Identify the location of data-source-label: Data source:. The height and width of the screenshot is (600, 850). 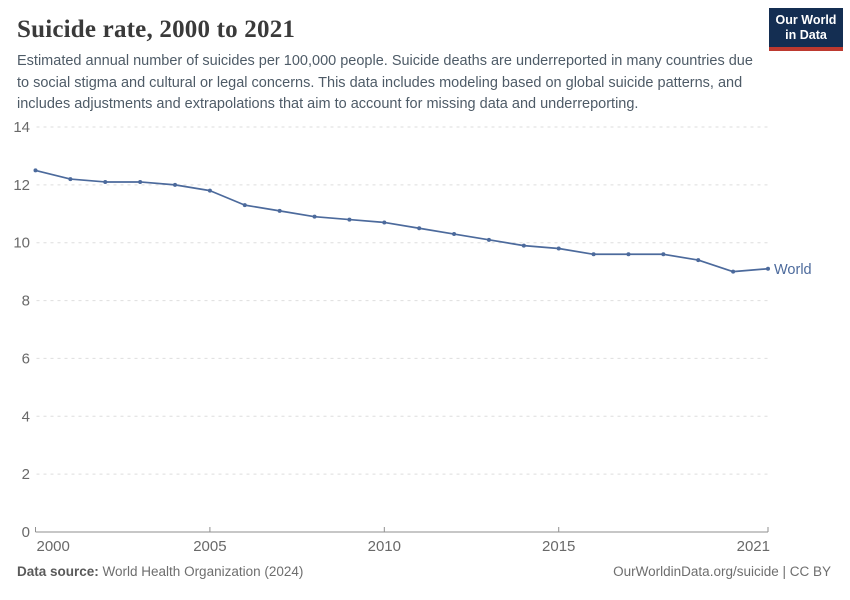
(58, 571).